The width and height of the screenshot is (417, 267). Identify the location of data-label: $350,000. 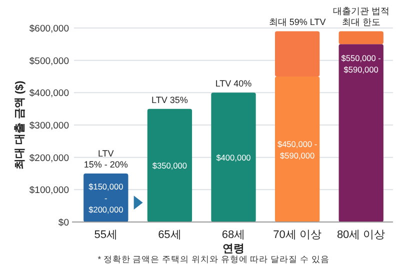
(170, 165).